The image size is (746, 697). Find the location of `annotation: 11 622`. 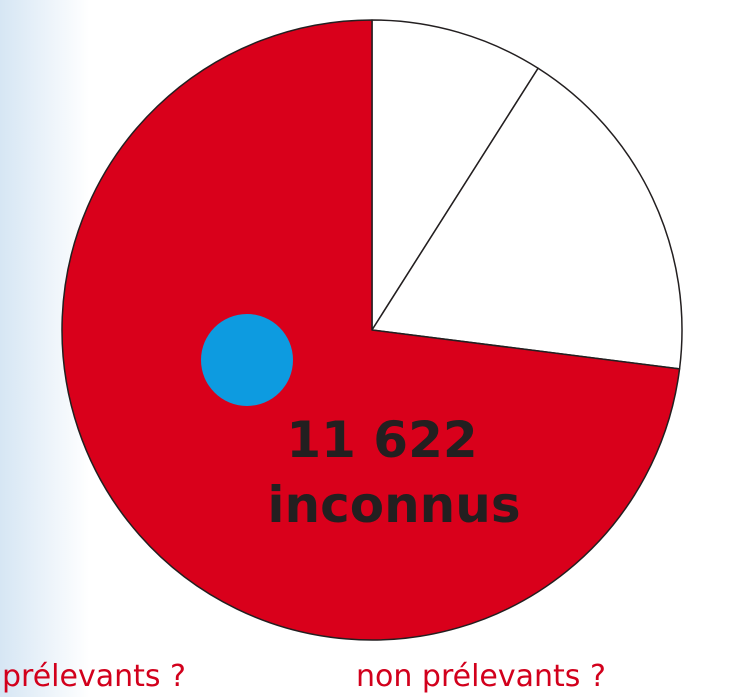

annotation: 11 622 is located at coordinates (381, 440).